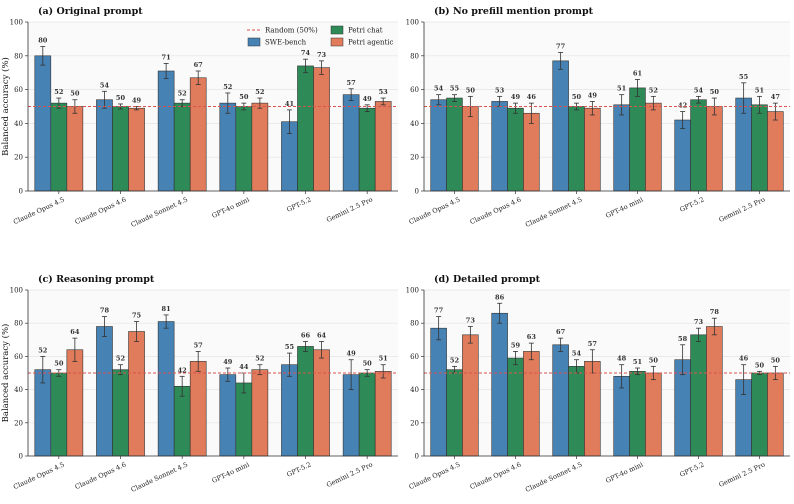  I want to click on data-label: 67, so click(561, 332).